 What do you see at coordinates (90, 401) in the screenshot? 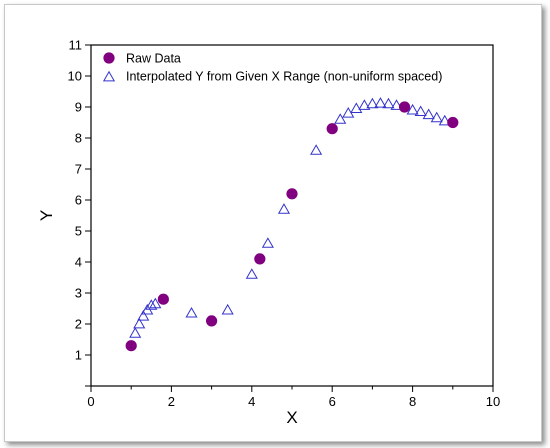
I see `x-tick-label: 0` at bounding box center [90, 401].